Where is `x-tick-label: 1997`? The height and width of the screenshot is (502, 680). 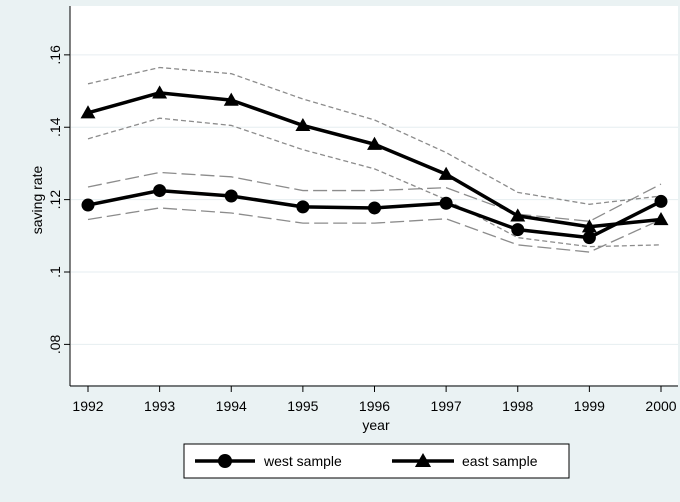 x-tick-label: 1997 is located at coordinates (446, 406).